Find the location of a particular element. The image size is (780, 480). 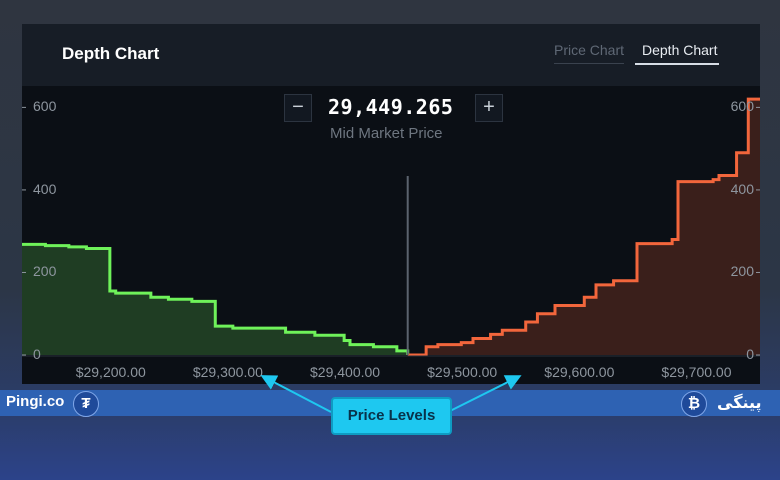

footer-brand-right: پینگی is located at coordinates (739, 403).